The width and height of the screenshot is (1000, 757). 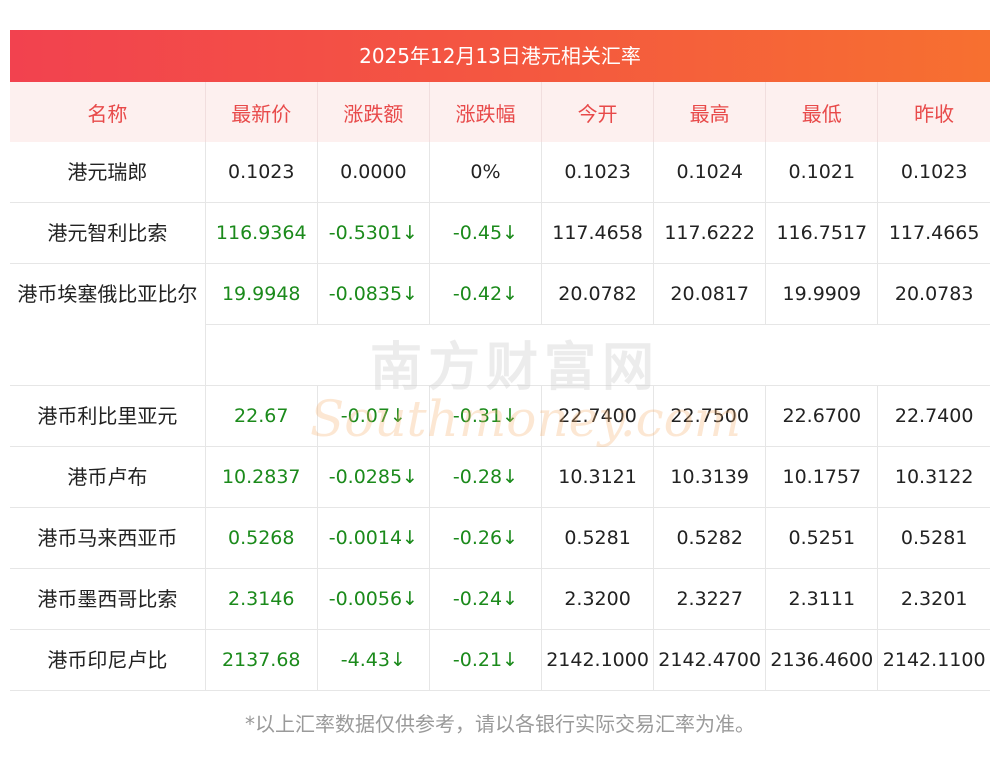 What do you see at coordinates (108, 112) in the screenshot?
I see `col-header-name: 名称` at bounding box center [108, 112].